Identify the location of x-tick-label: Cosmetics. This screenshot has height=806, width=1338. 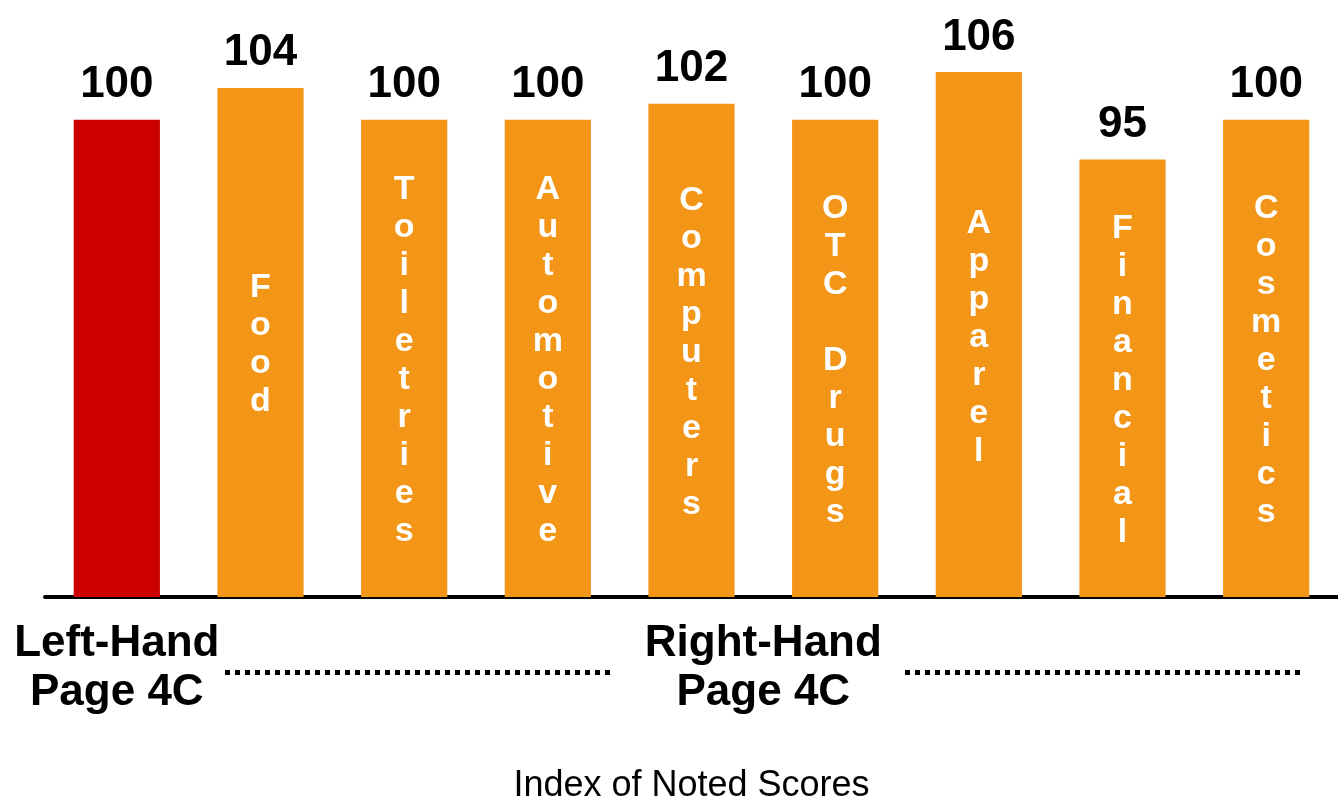
(1266, 358).